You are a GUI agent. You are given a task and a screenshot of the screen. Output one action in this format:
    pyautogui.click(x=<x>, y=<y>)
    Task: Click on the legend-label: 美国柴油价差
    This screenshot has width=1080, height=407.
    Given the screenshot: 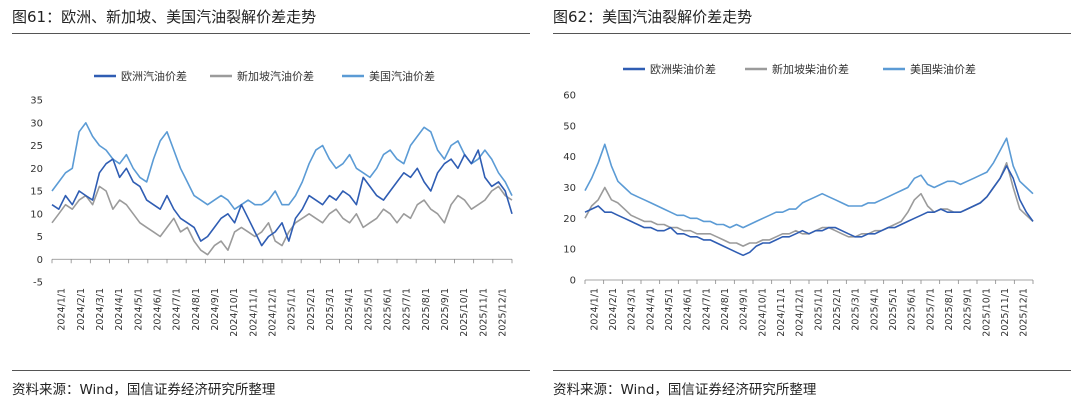 What is the action you would take?
    pyautogui.click(x=943, y=69)
    